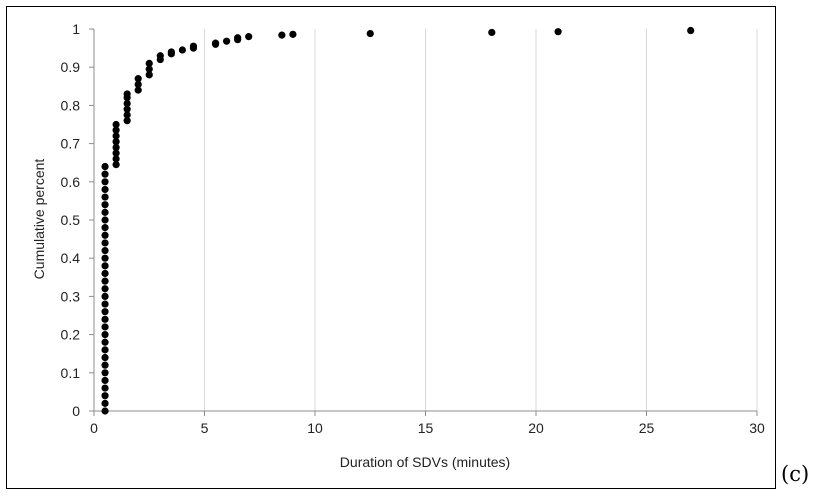 The width and height of the screenshot is (824, 501). What do you see at coordinates (71, 296) in the screenshot?
I see `y-tick-label: 0.3` at bounding box center [71, 296].